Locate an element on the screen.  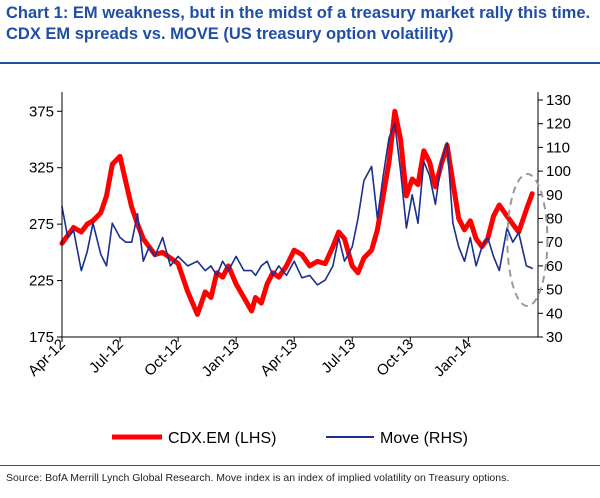
x-tick-label: Jul-13 is located at coordinates (338, 356).